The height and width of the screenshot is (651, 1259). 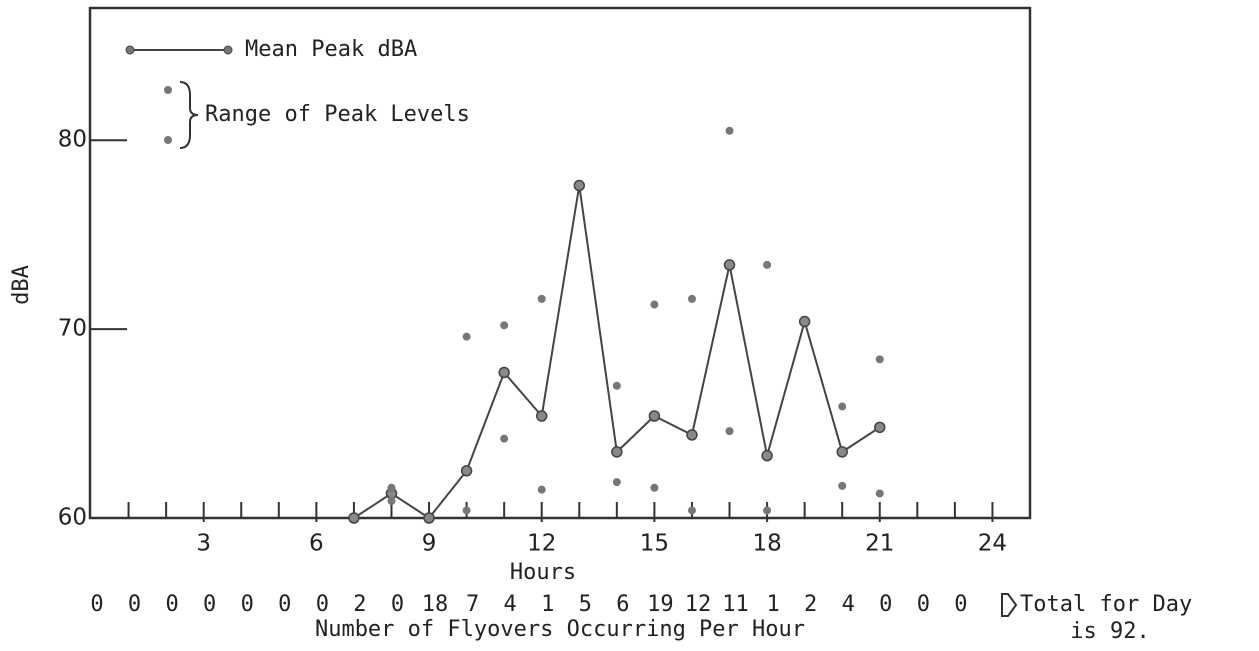 I want to click on x-tick-label: 9, so click(x=429, y=544).